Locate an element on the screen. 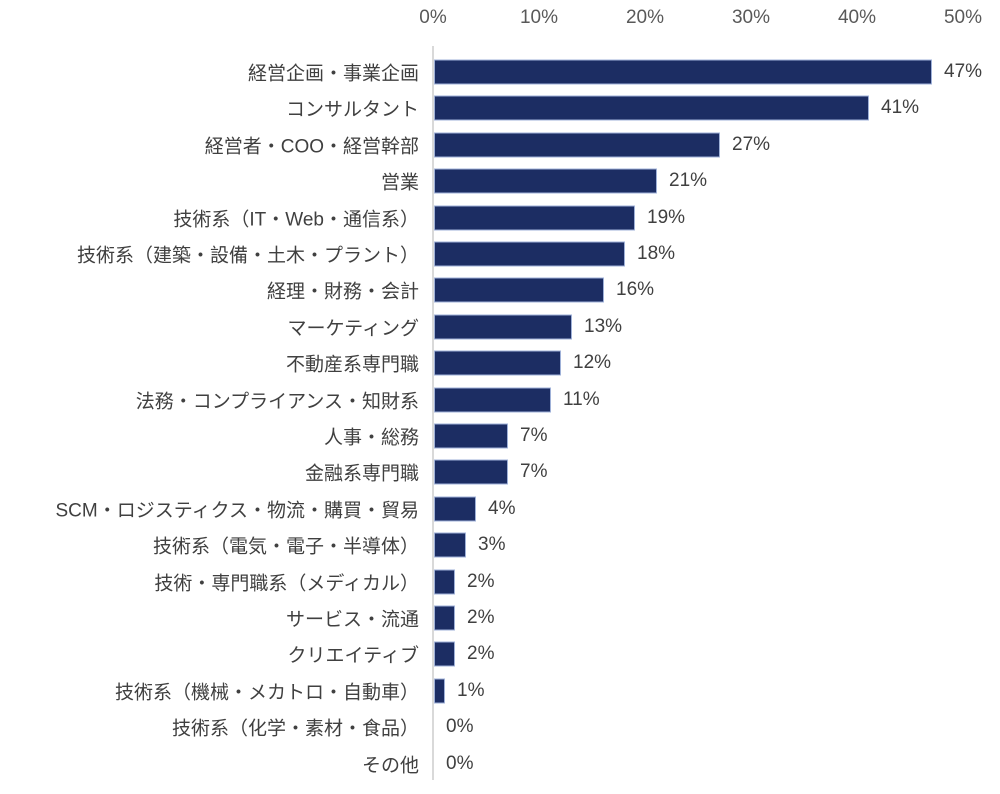  value-label: 3% is located at coordinates (492, 545).